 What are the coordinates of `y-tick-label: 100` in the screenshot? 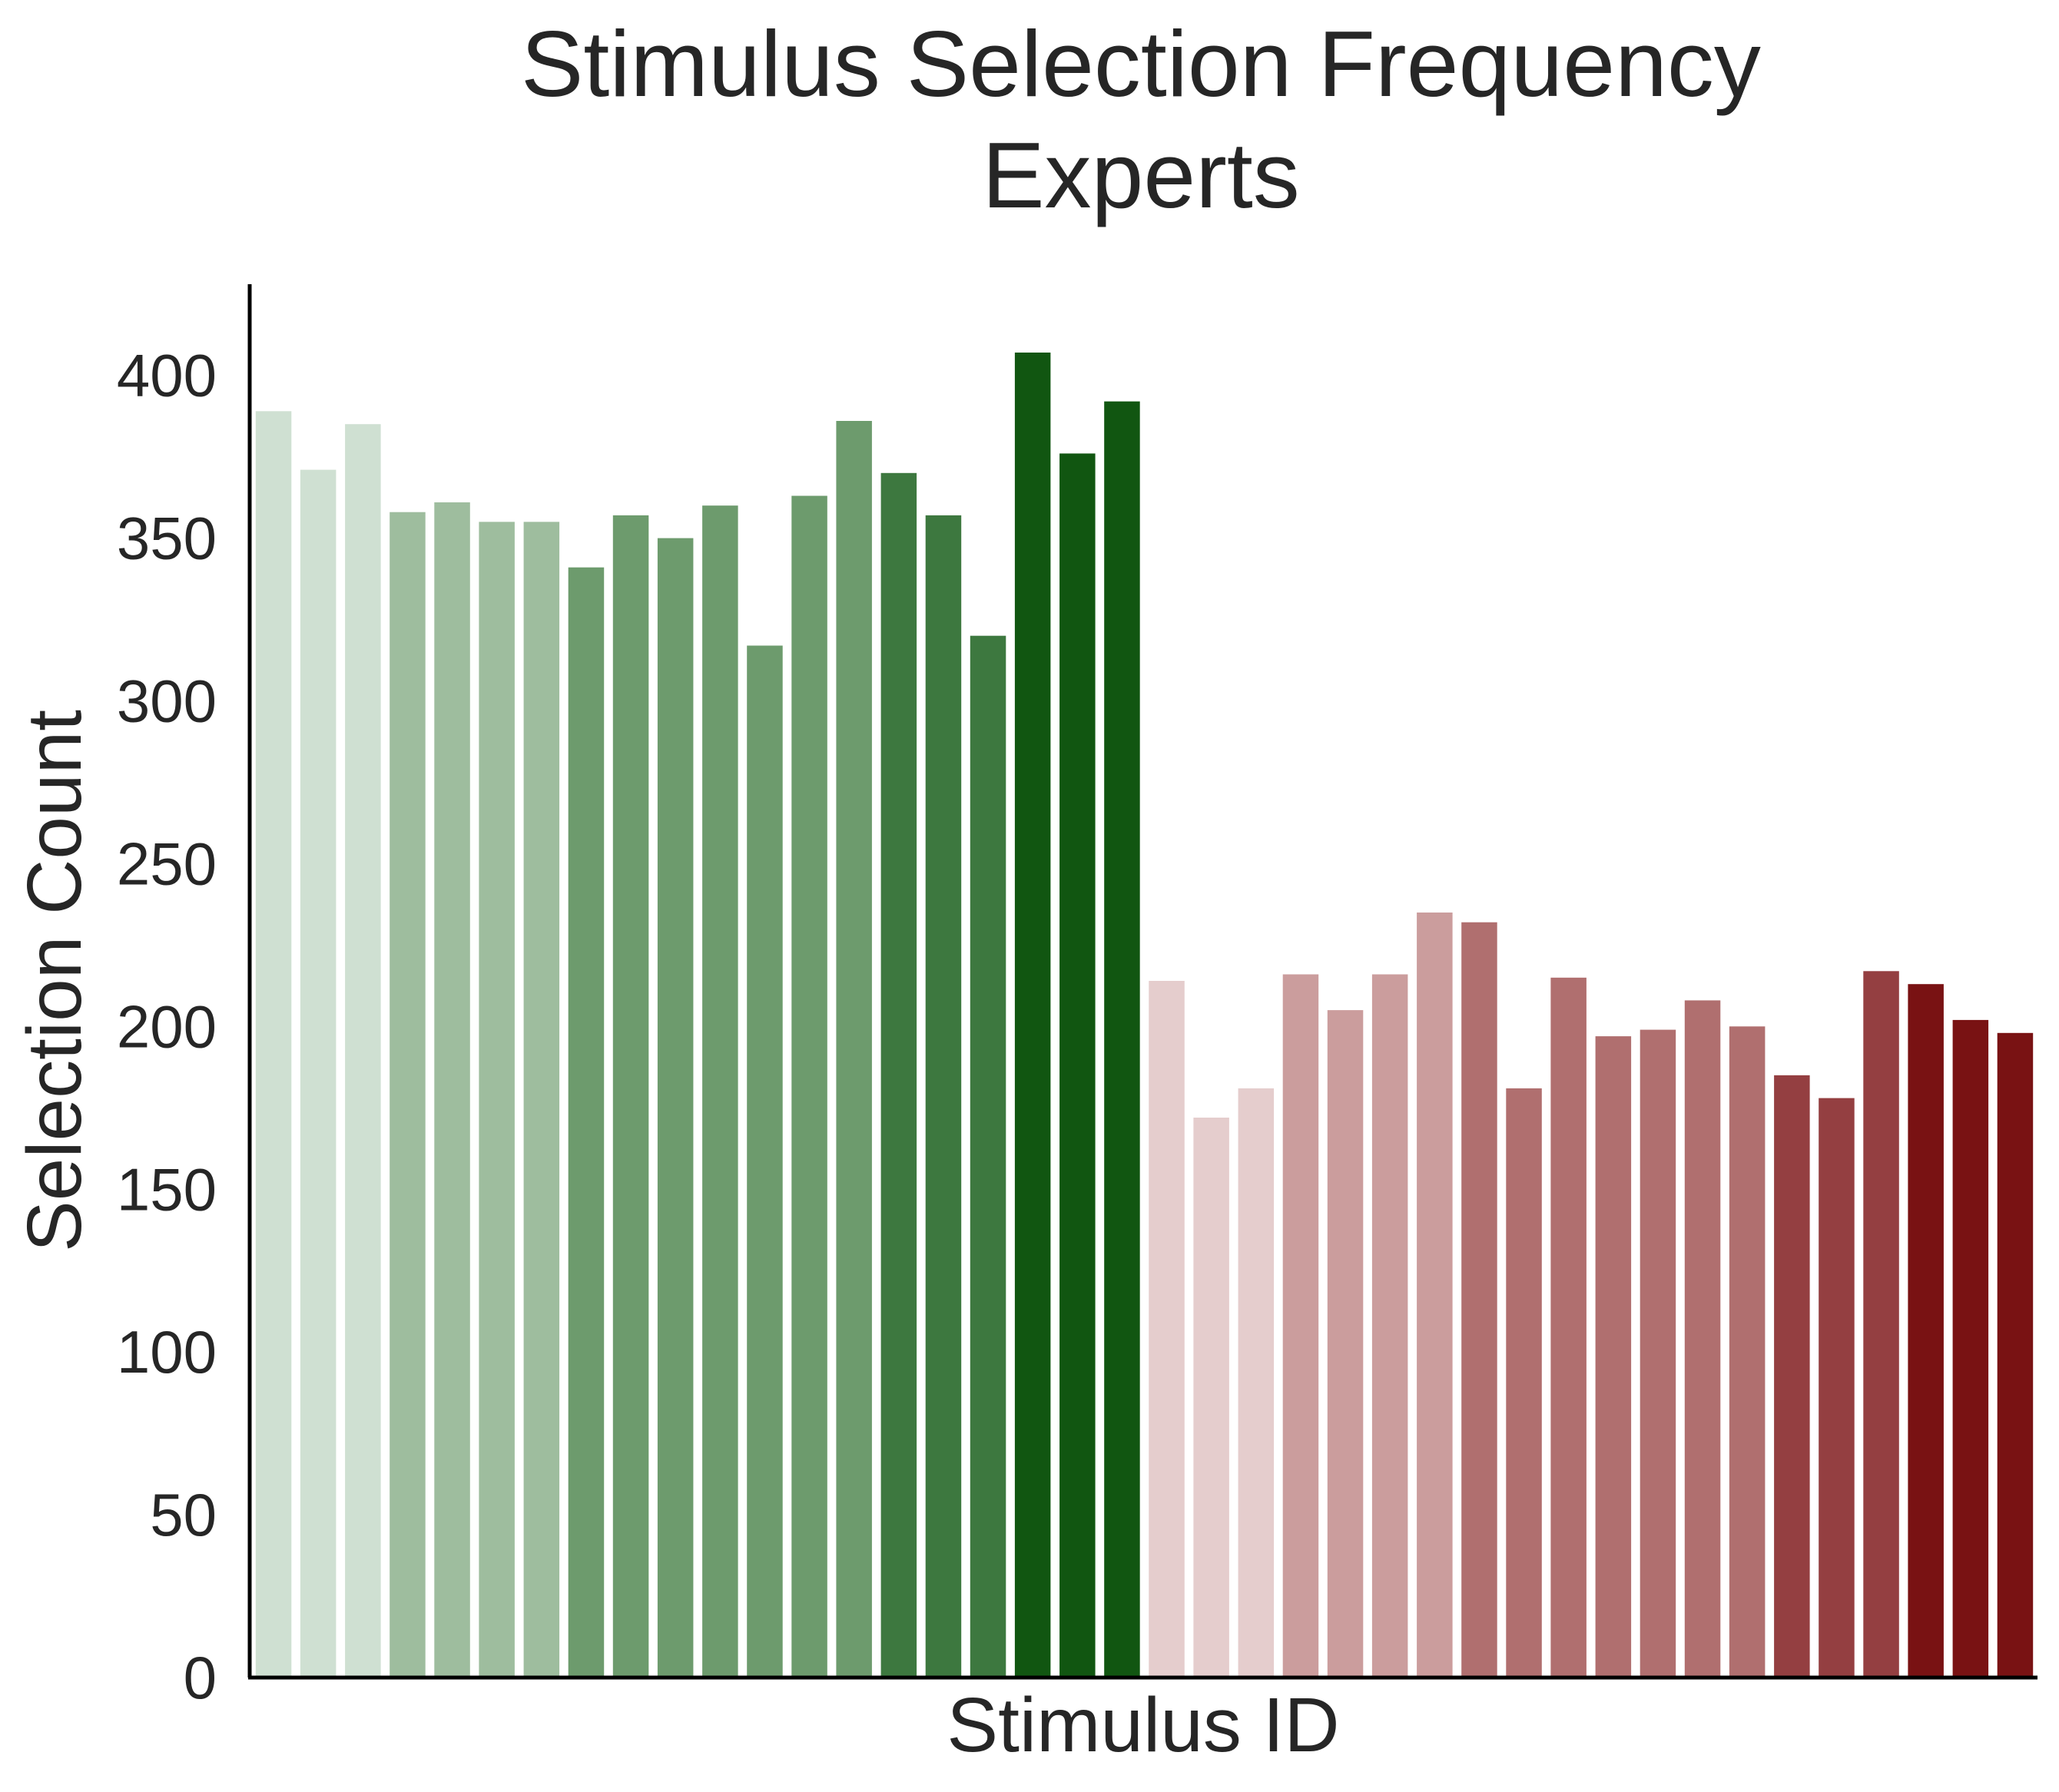 It's located at (167, 1352).